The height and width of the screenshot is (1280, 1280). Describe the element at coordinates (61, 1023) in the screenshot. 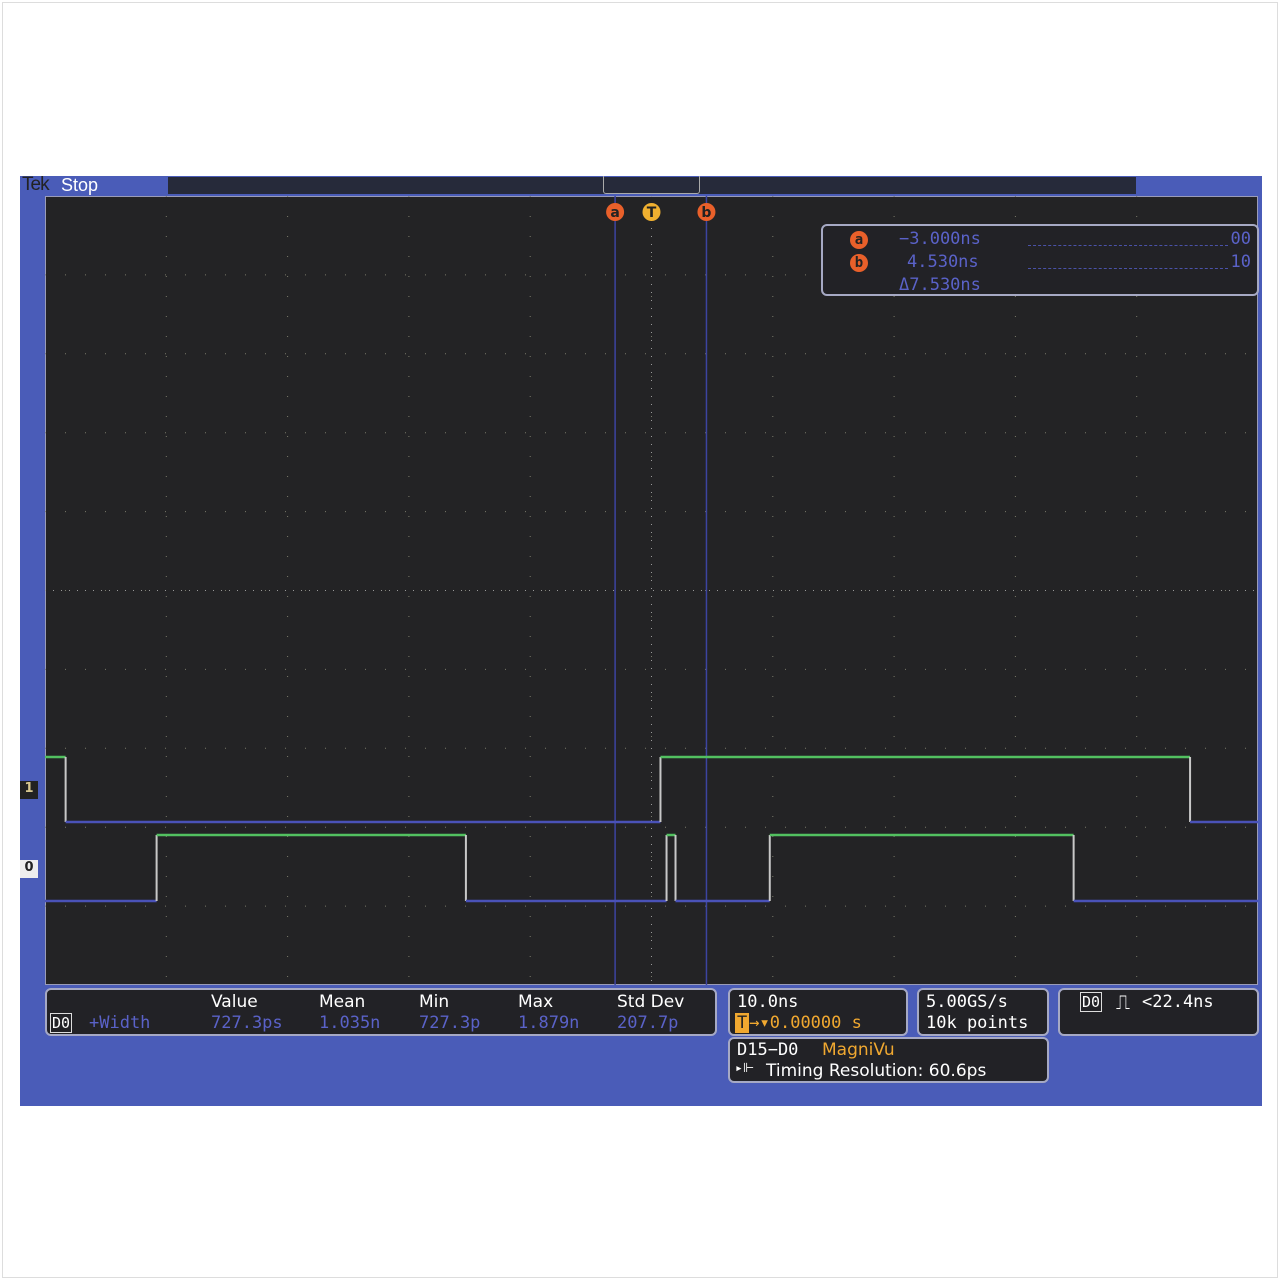

I see `measurement-source: D0` at that location.